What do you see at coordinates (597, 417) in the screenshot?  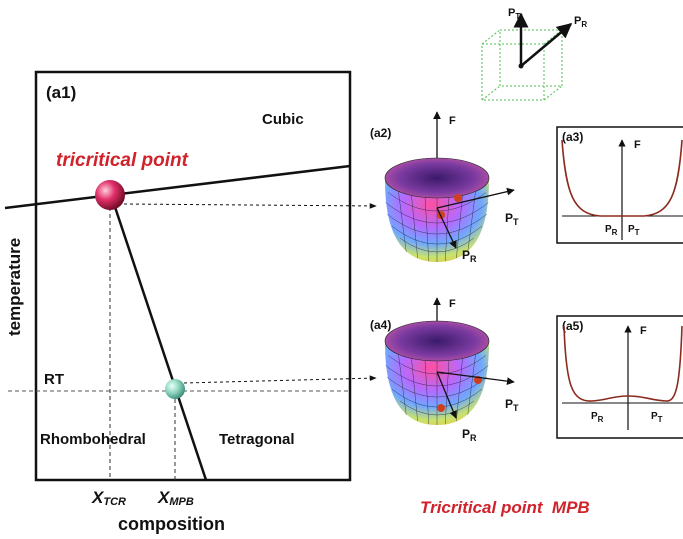 I see `pr-label-a5: PR` at bounding box center [597, 417].